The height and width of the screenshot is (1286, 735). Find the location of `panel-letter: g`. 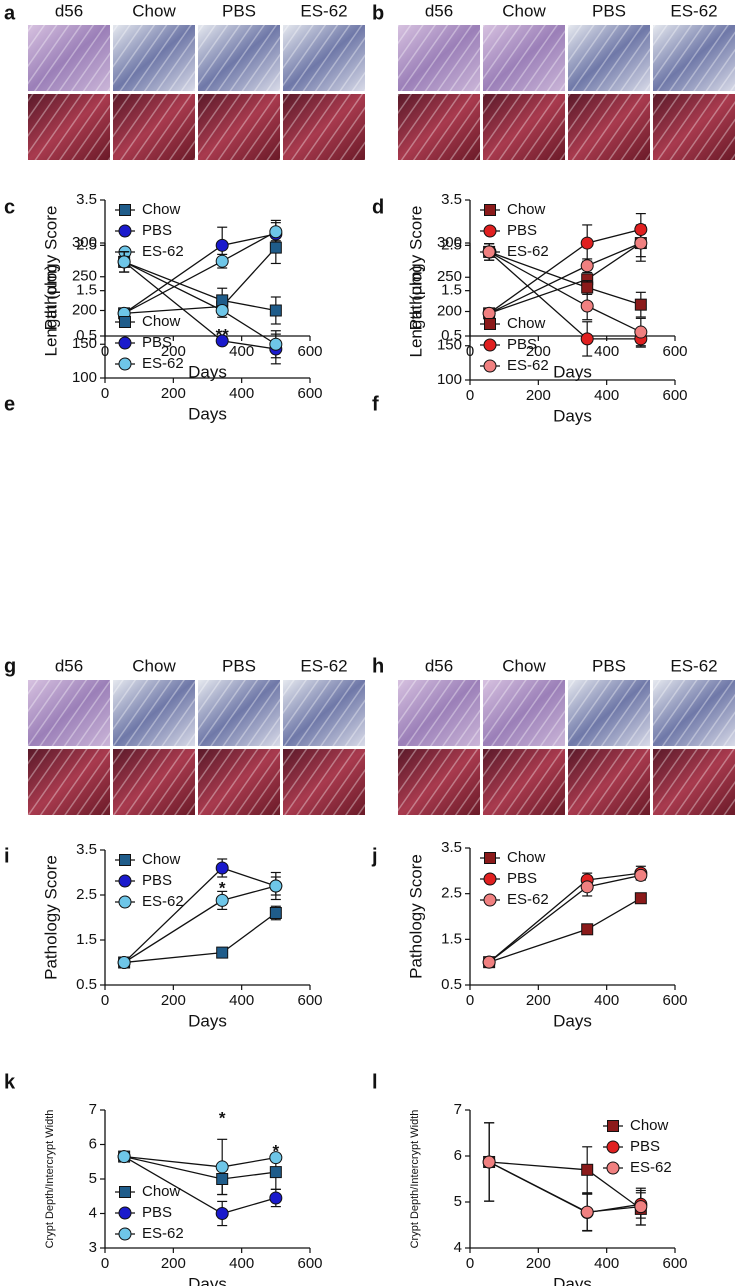

panel-letter: g is located at coordinates (10, 666).